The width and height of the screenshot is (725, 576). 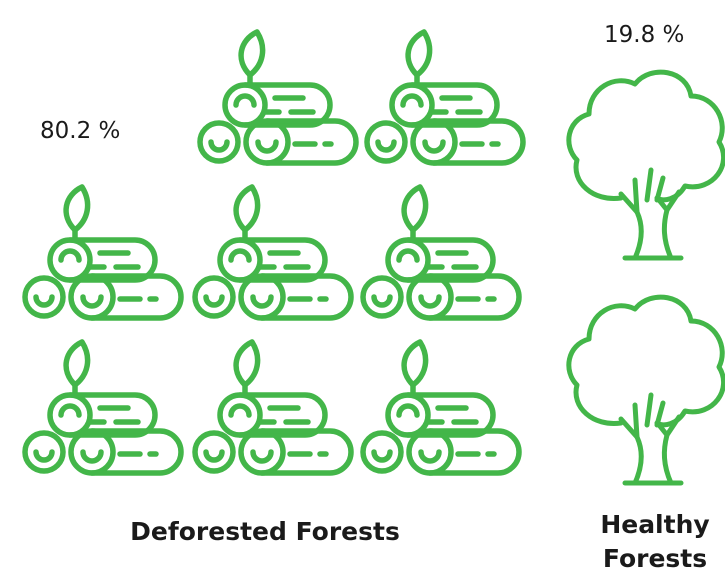 I want to click on value-label: 19.8 %, so click(x=644, y=35).